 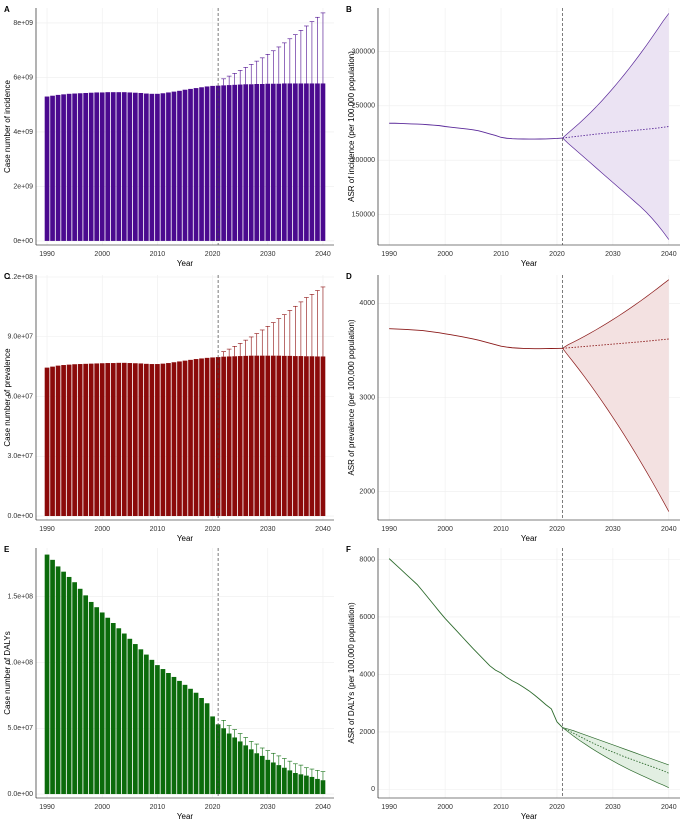 I want to click on y-tick-label: 6.0e+07, so click(x=21, y=396).